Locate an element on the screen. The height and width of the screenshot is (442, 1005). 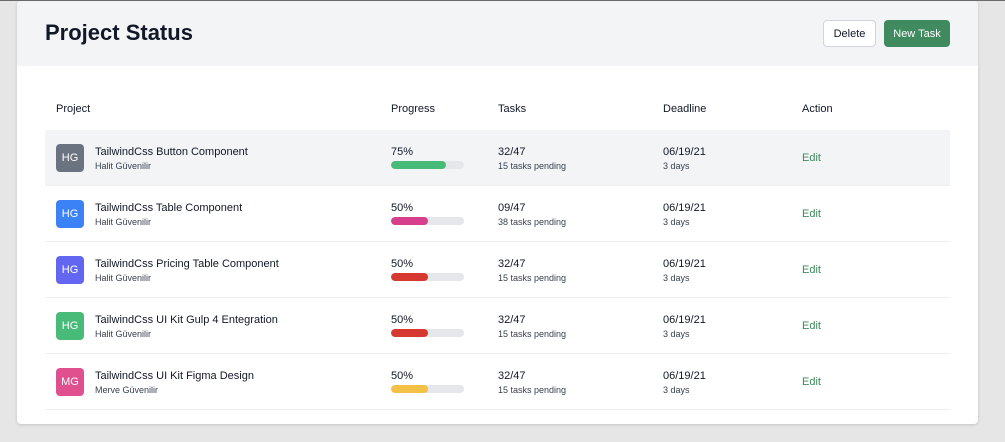
column-header-project: Project is located at coordinates (73, 109).